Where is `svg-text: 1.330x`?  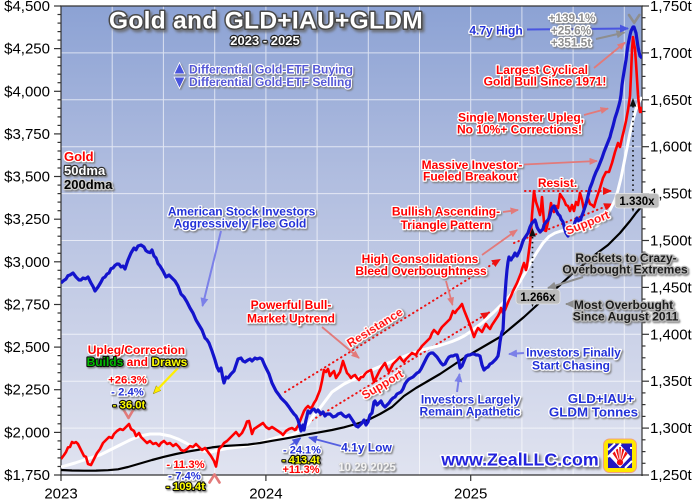
svg-text: 1.330x is located at coordinates (637, 202).